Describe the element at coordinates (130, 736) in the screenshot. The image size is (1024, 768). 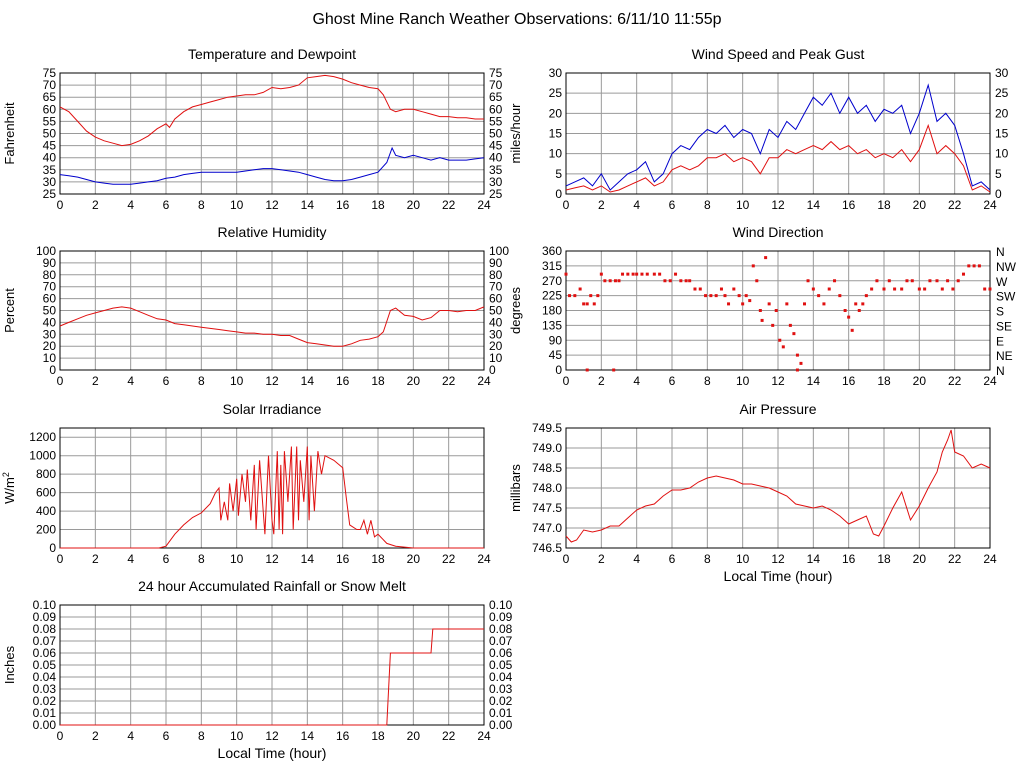
I see `rain-xtick-label: 4` at that location.